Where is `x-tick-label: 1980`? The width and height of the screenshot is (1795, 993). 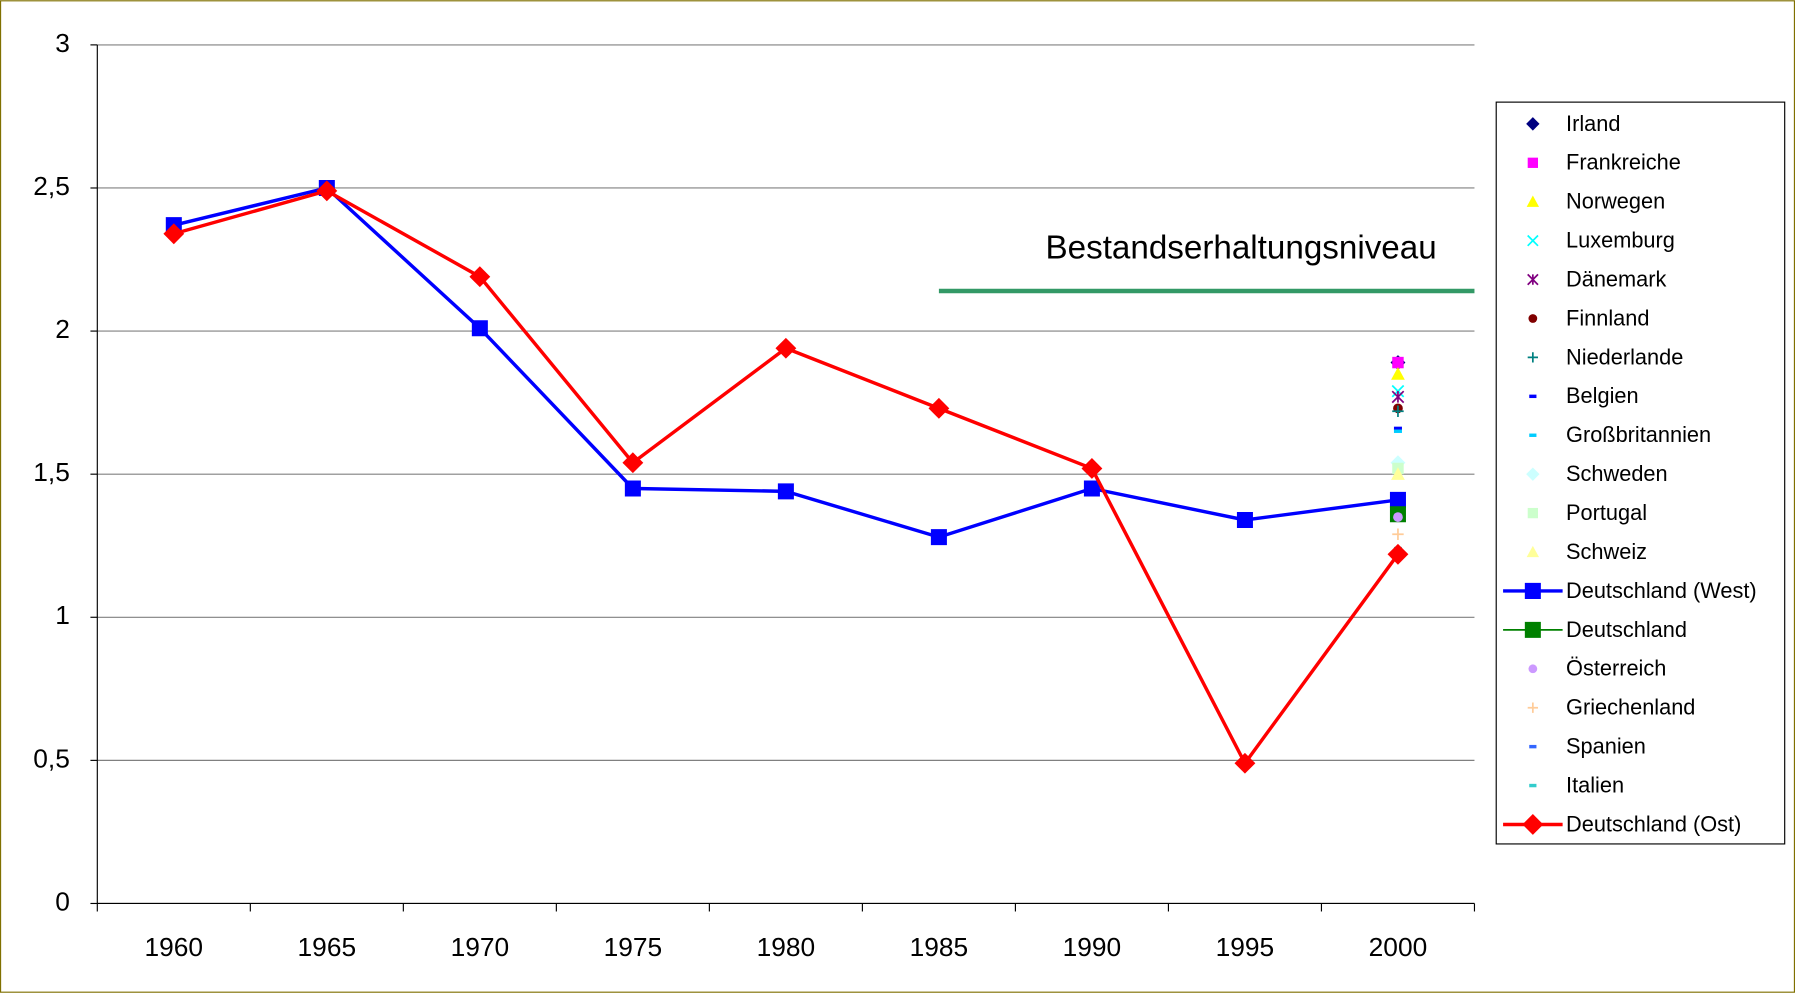 x-tick-label: 1980 is located at coordinates (786, 947).